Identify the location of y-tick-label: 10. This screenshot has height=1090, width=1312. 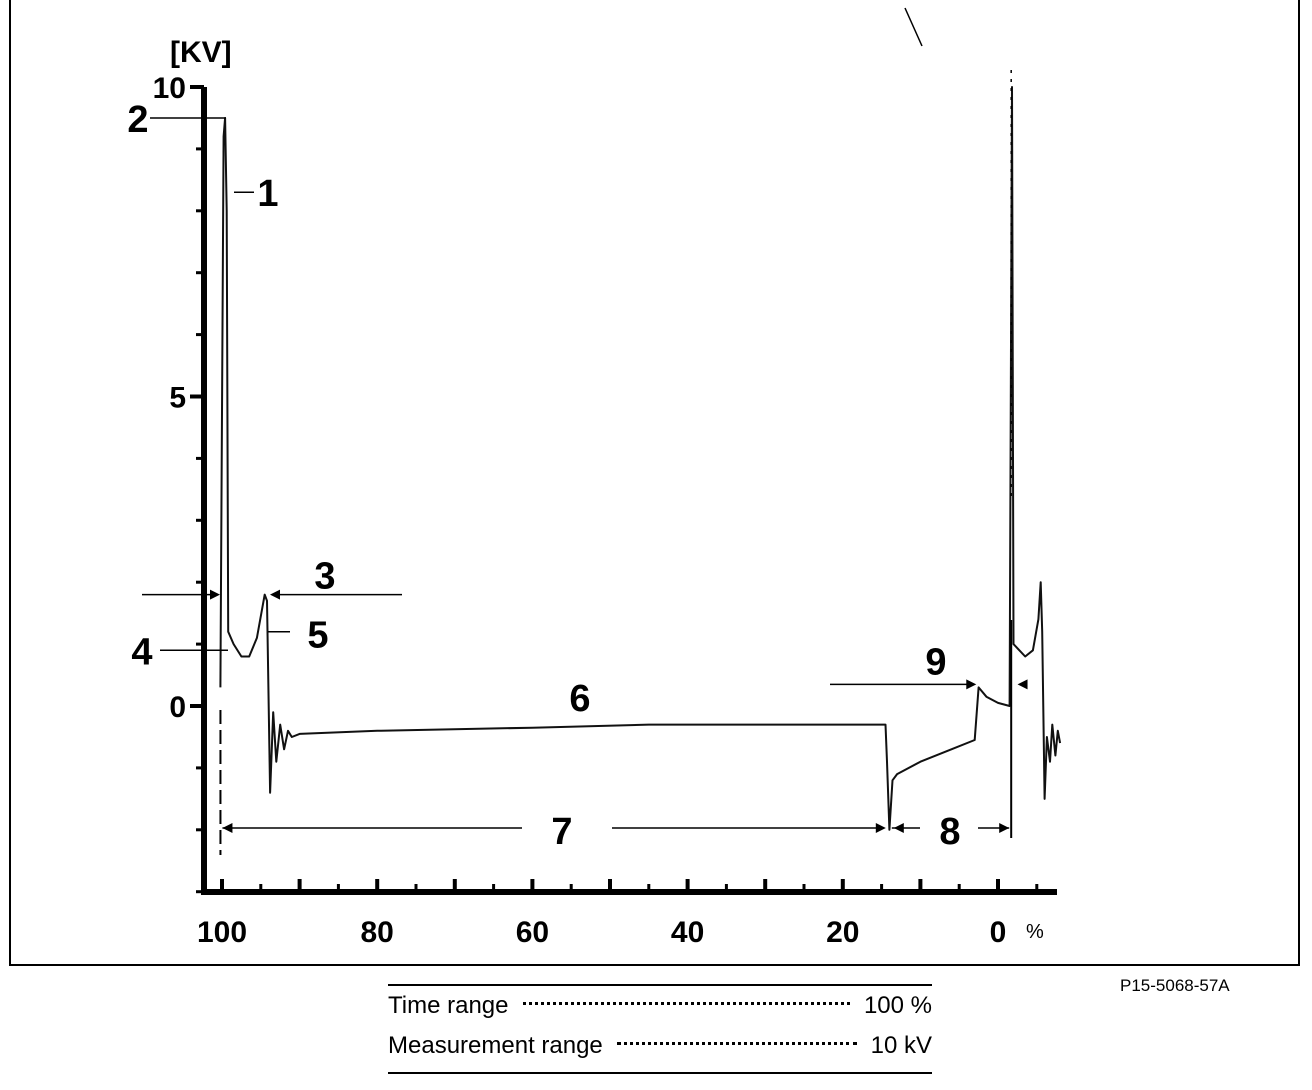
(169, 88).